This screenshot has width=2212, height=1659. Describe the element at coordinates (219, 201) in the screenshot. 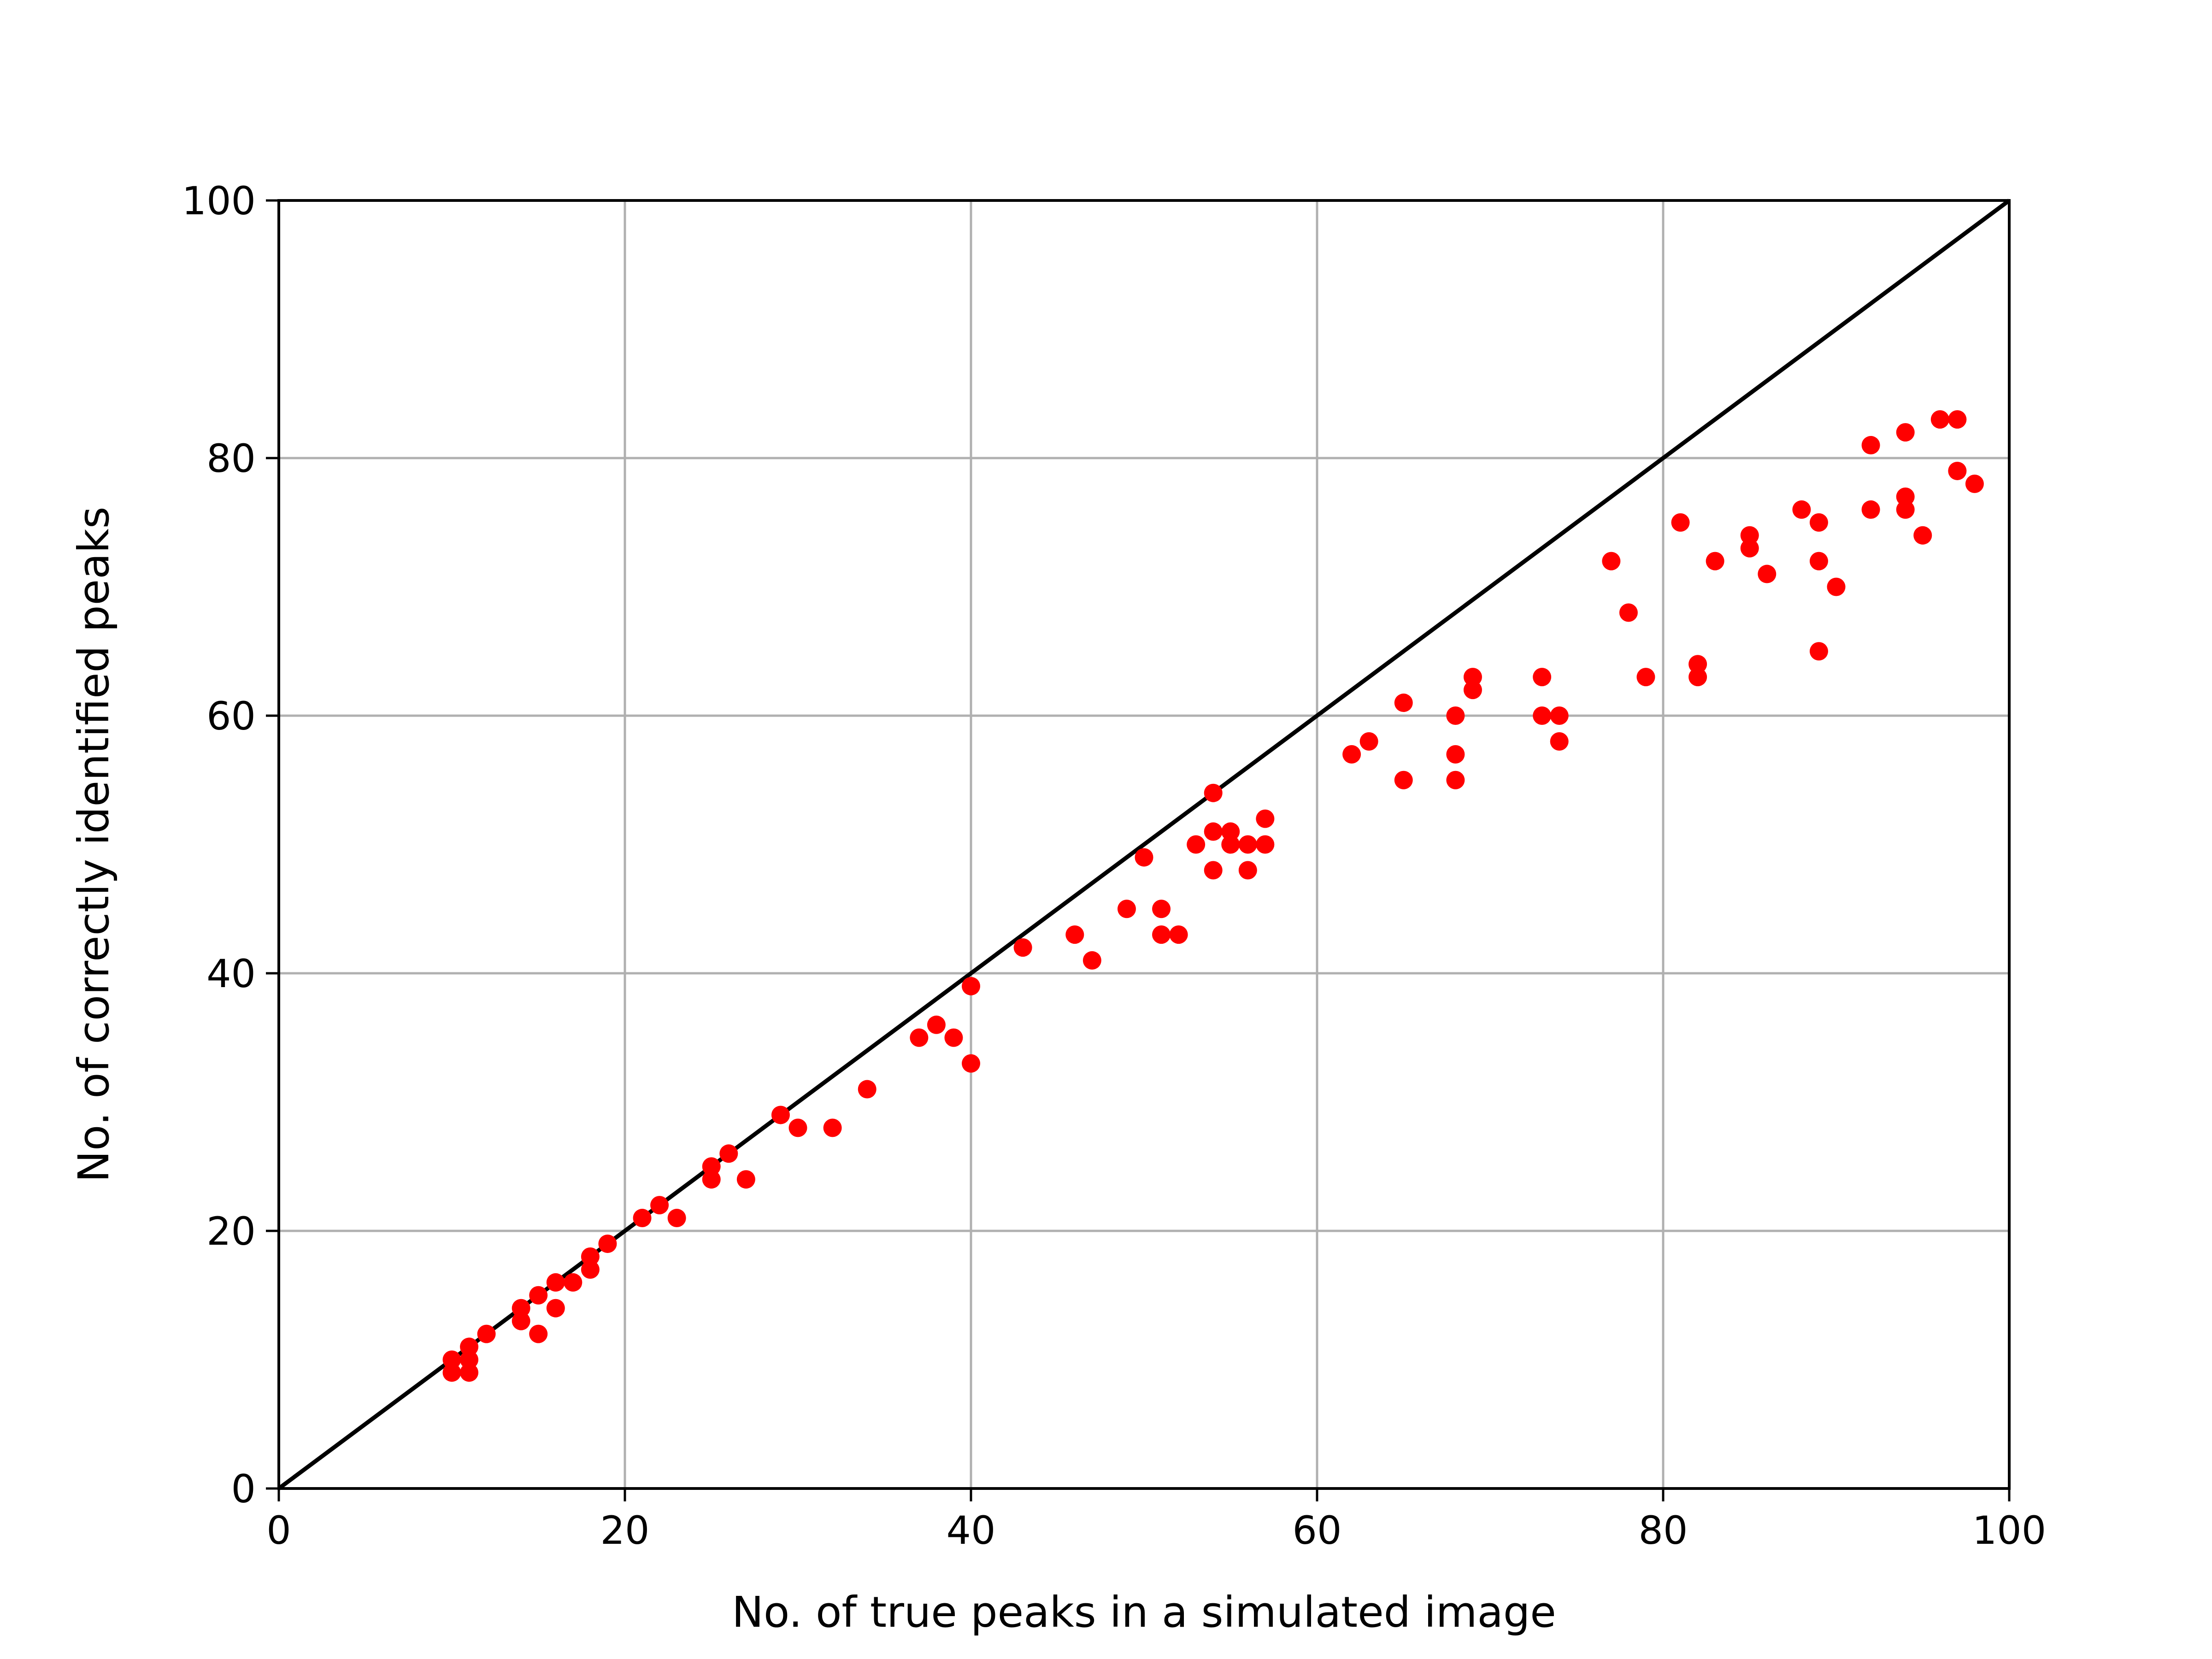

I see `y-tick-label: 100` at that location.